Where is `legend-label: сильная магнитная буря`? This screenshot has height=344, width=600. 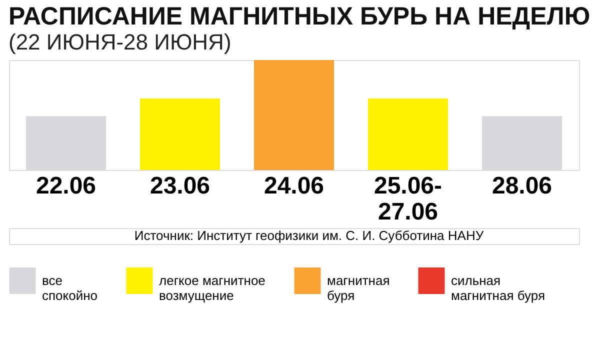
legend-label: сильная магнитная буря is located at coordinates (498, 287).